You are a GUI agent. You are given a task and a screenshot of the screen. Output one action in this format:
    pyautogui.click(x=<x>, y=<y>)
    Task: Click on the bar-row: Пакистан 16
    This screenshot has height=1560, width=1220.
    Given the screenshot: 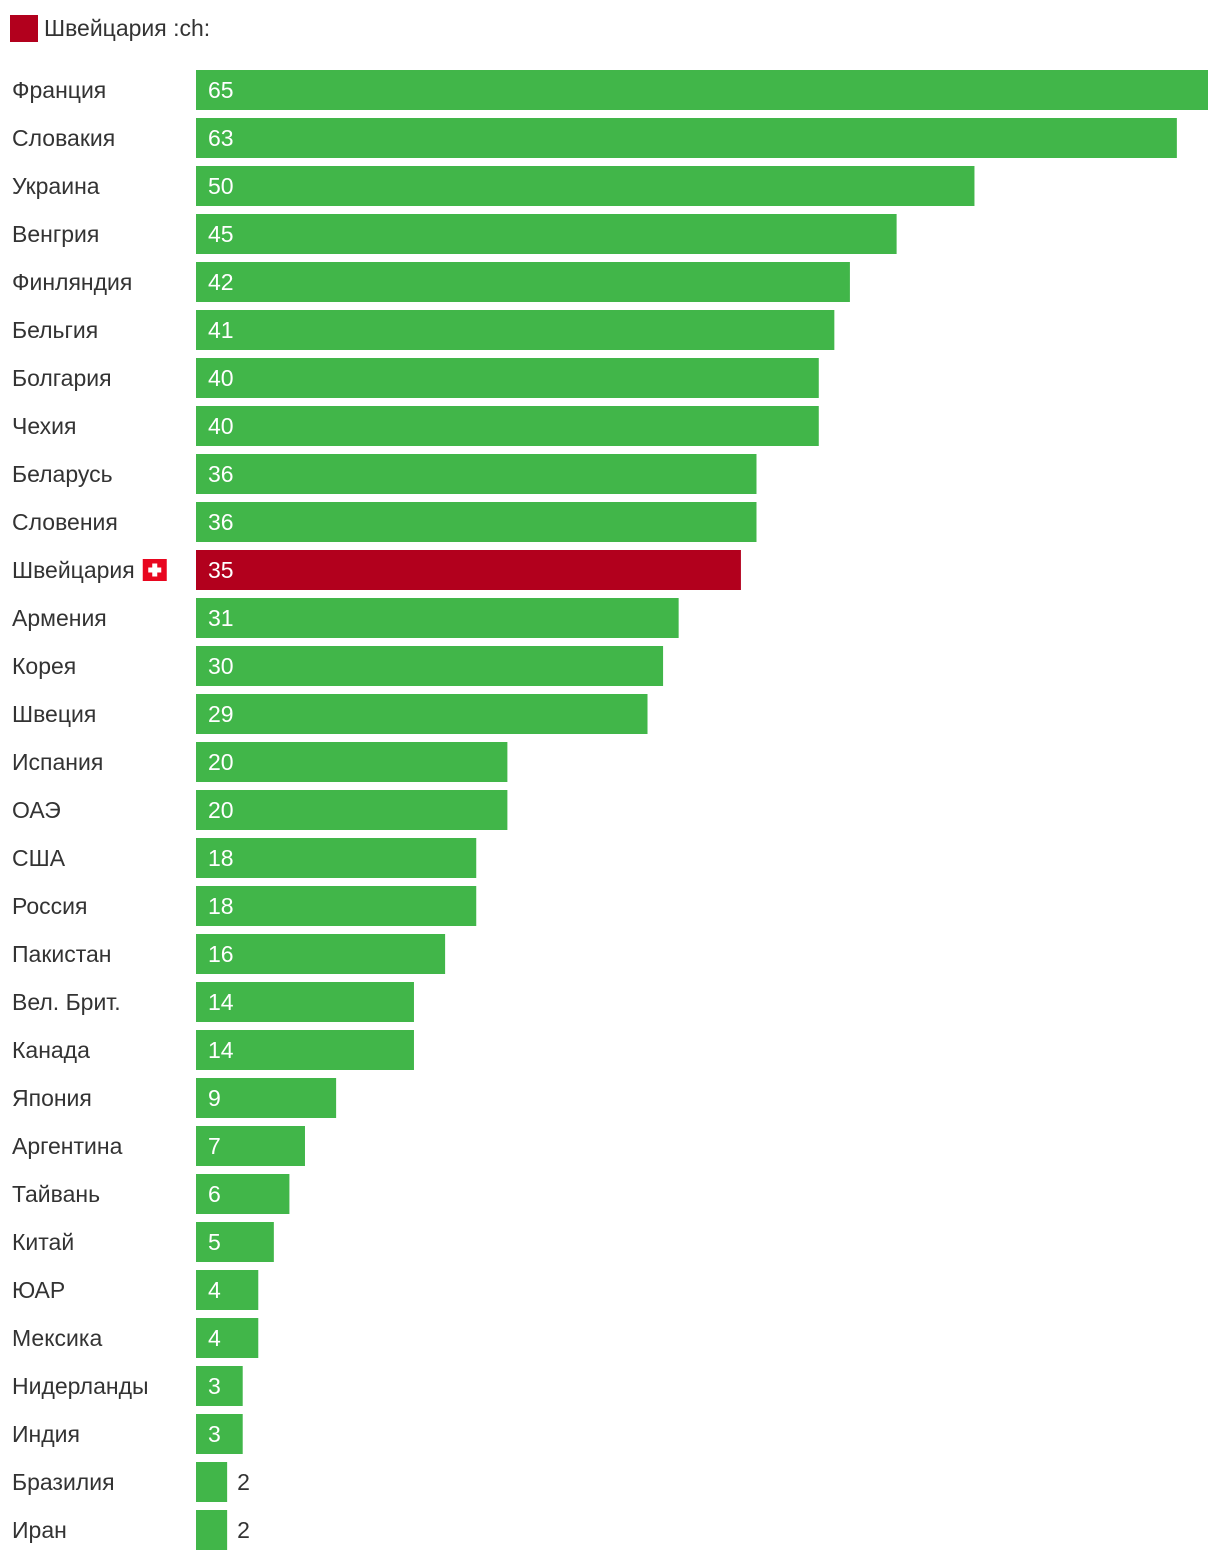 What is the action you would take?
    pyautogui.click(x=229, y=954)
    